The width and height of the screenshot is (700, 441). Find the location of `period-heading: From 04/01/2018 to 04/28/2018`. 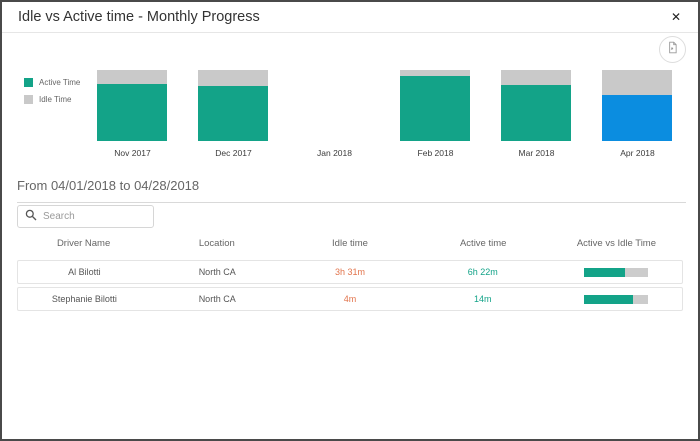

period-heading: From 04/01/2018 to 04/28/2018 is located at coordinates (351, 190).